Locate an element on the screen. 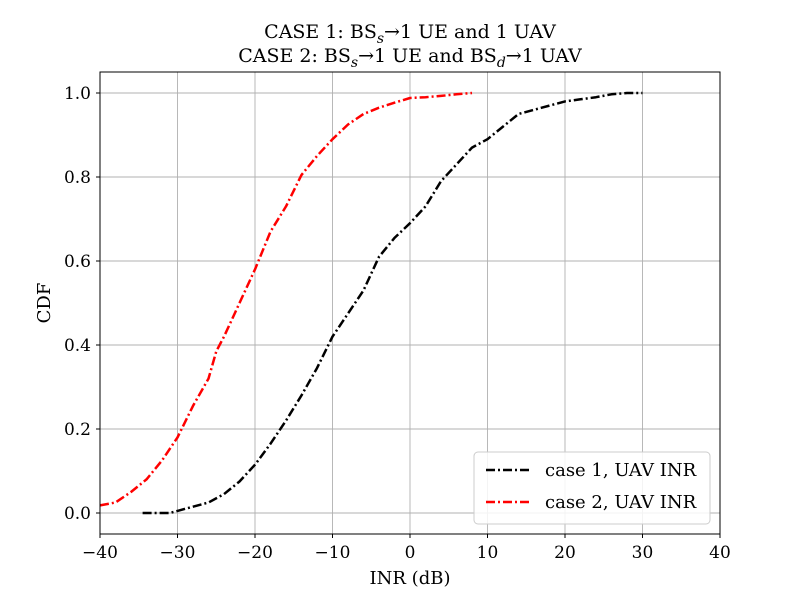 The width and height of the screenshot is (800, 600). y-tick-label: 0.0 is located at coordinates (77, 514).